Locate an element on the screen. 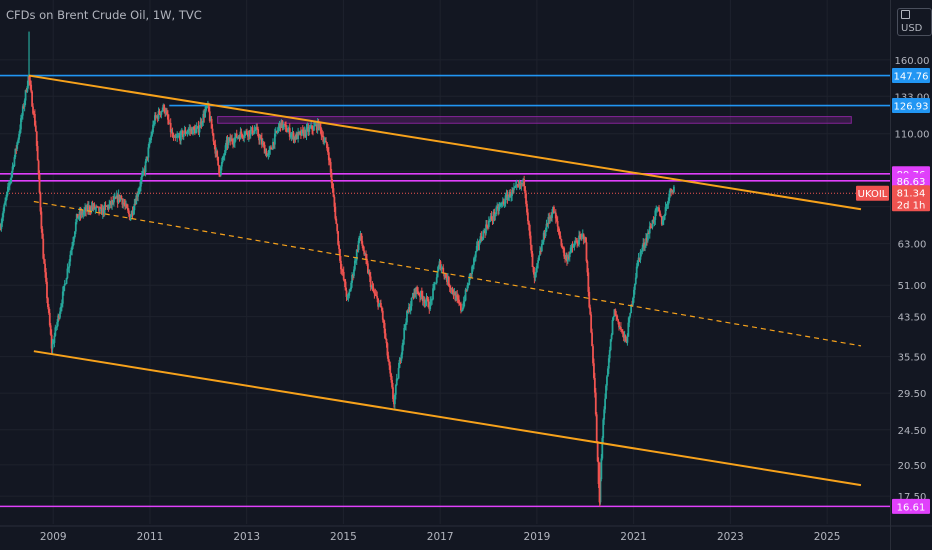  x-tick-label: 2017 is located at coordinates (440, 537).